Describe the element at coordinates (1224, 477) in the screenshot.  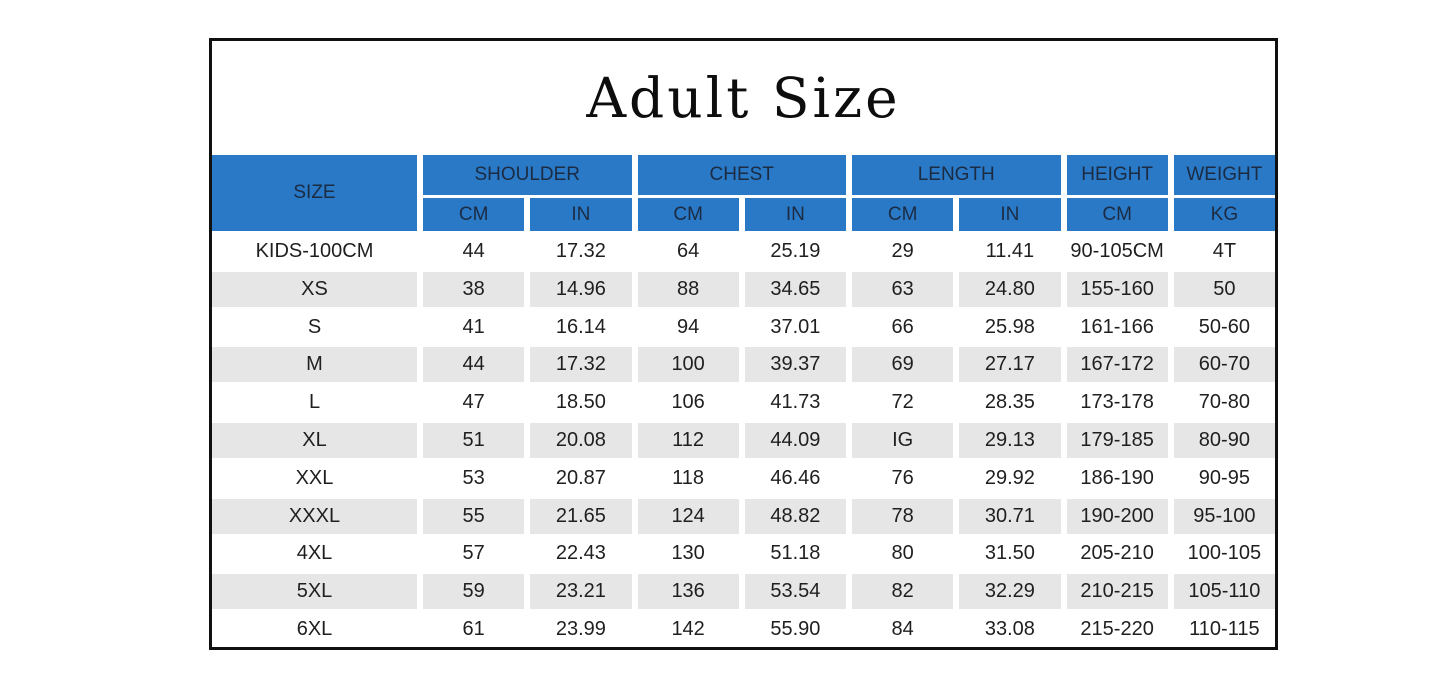
I see `table-cell: 90-95` at that location.